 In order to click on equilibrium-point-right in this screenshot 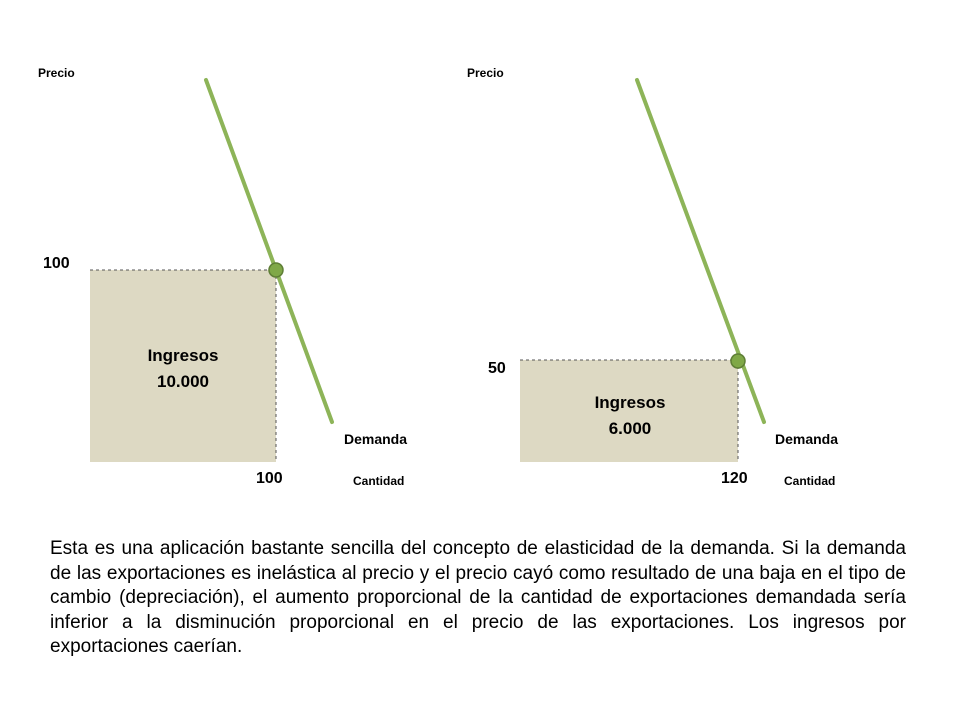, I will do `click(738, 361)`.